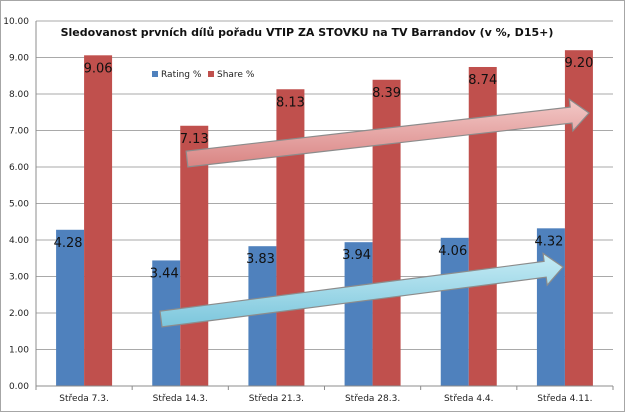 This screenshot has width=625, height=412. What do you see at coordinates (260, 259) in the screenshot?
I see `data-label: 3.83` at bounding box center [260, 259].